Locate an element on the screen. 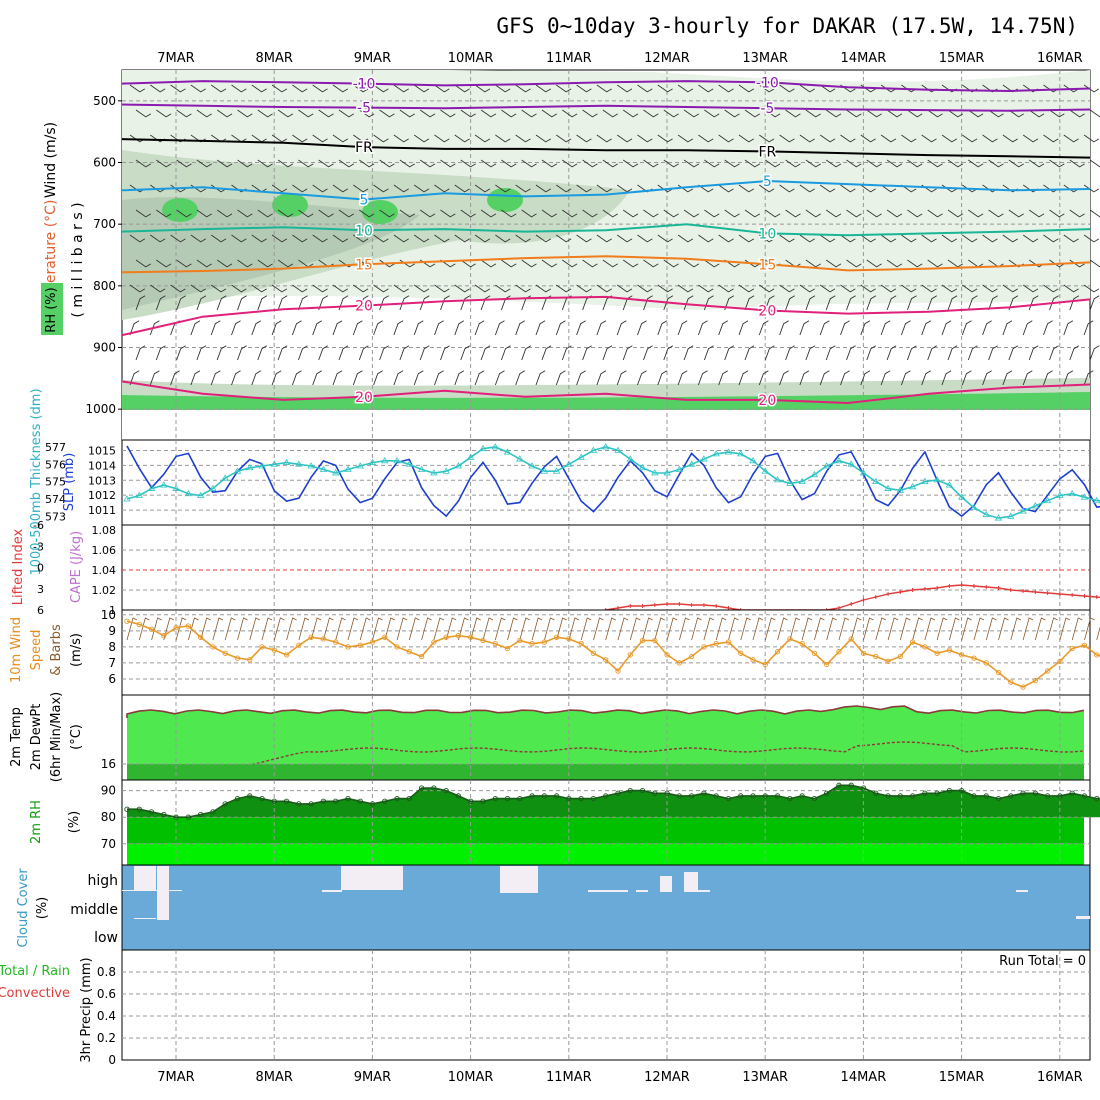 This screenshot has width=1100, height=1100. date-label-bottom: 15MAR is located at coordinates (962, 1077).